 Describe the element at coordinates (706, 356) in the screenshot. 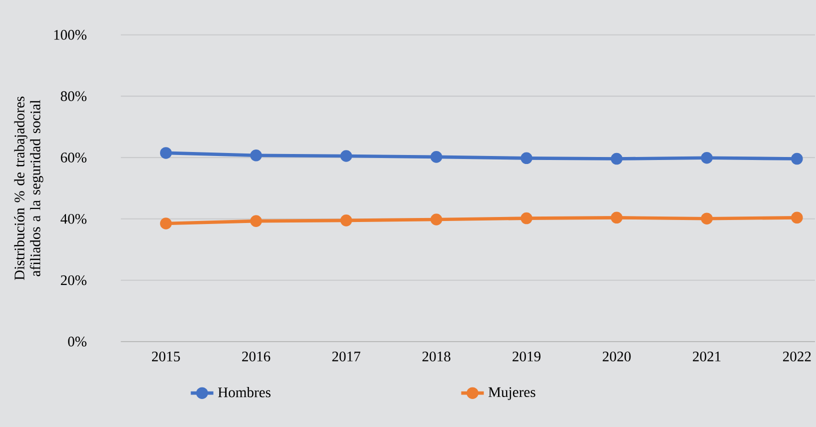

I see `x-tick-label: 2021` at that location.